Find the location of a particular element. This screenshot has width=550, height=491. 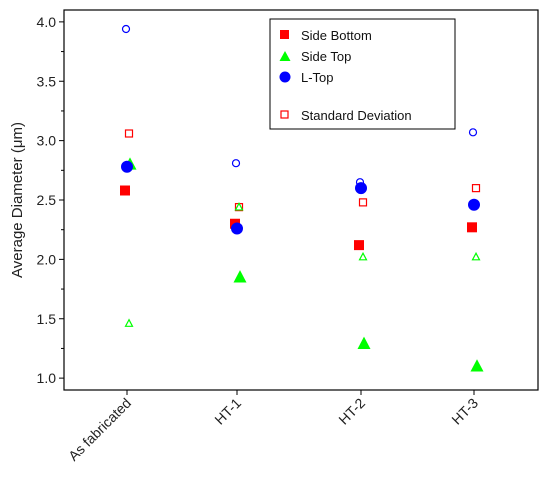

legend-label-side-top: Side Top is located at coordinates (326, 56).